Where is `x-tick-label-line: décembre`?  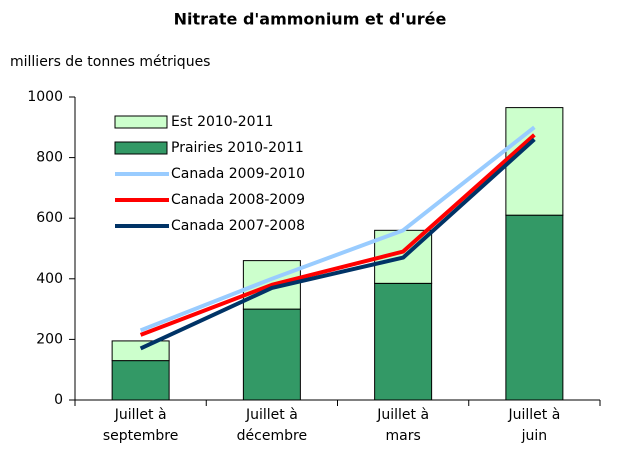 x-tick-label-line: décembre is located at coordinates (272, 436).